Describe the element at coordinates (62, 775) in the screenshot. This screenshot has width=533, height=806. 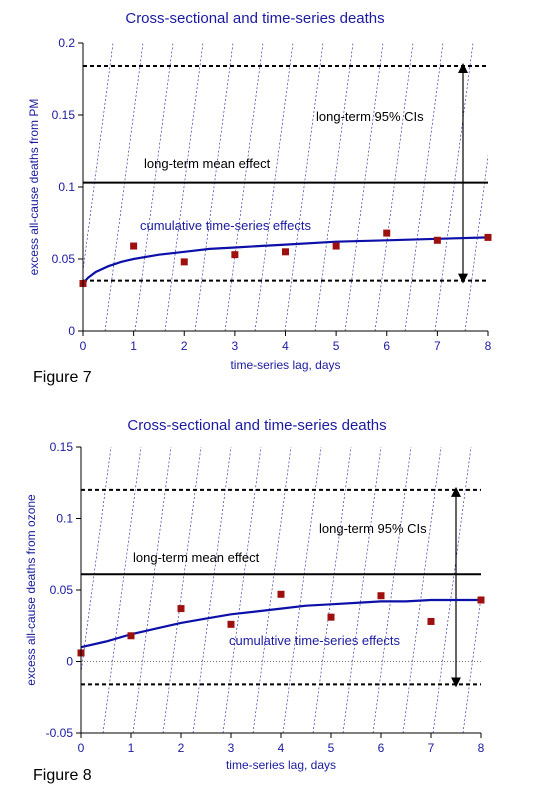
I see `figure-8-caption: Figure 8` at that location.